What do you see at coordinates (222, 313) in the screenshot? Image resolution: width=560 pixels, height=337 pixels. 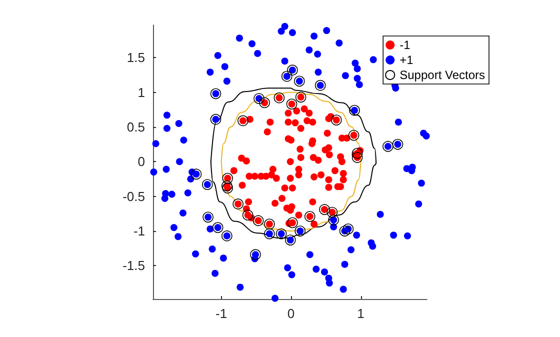 I see `x-tick-label: -1` at bounding box center [222, 313].